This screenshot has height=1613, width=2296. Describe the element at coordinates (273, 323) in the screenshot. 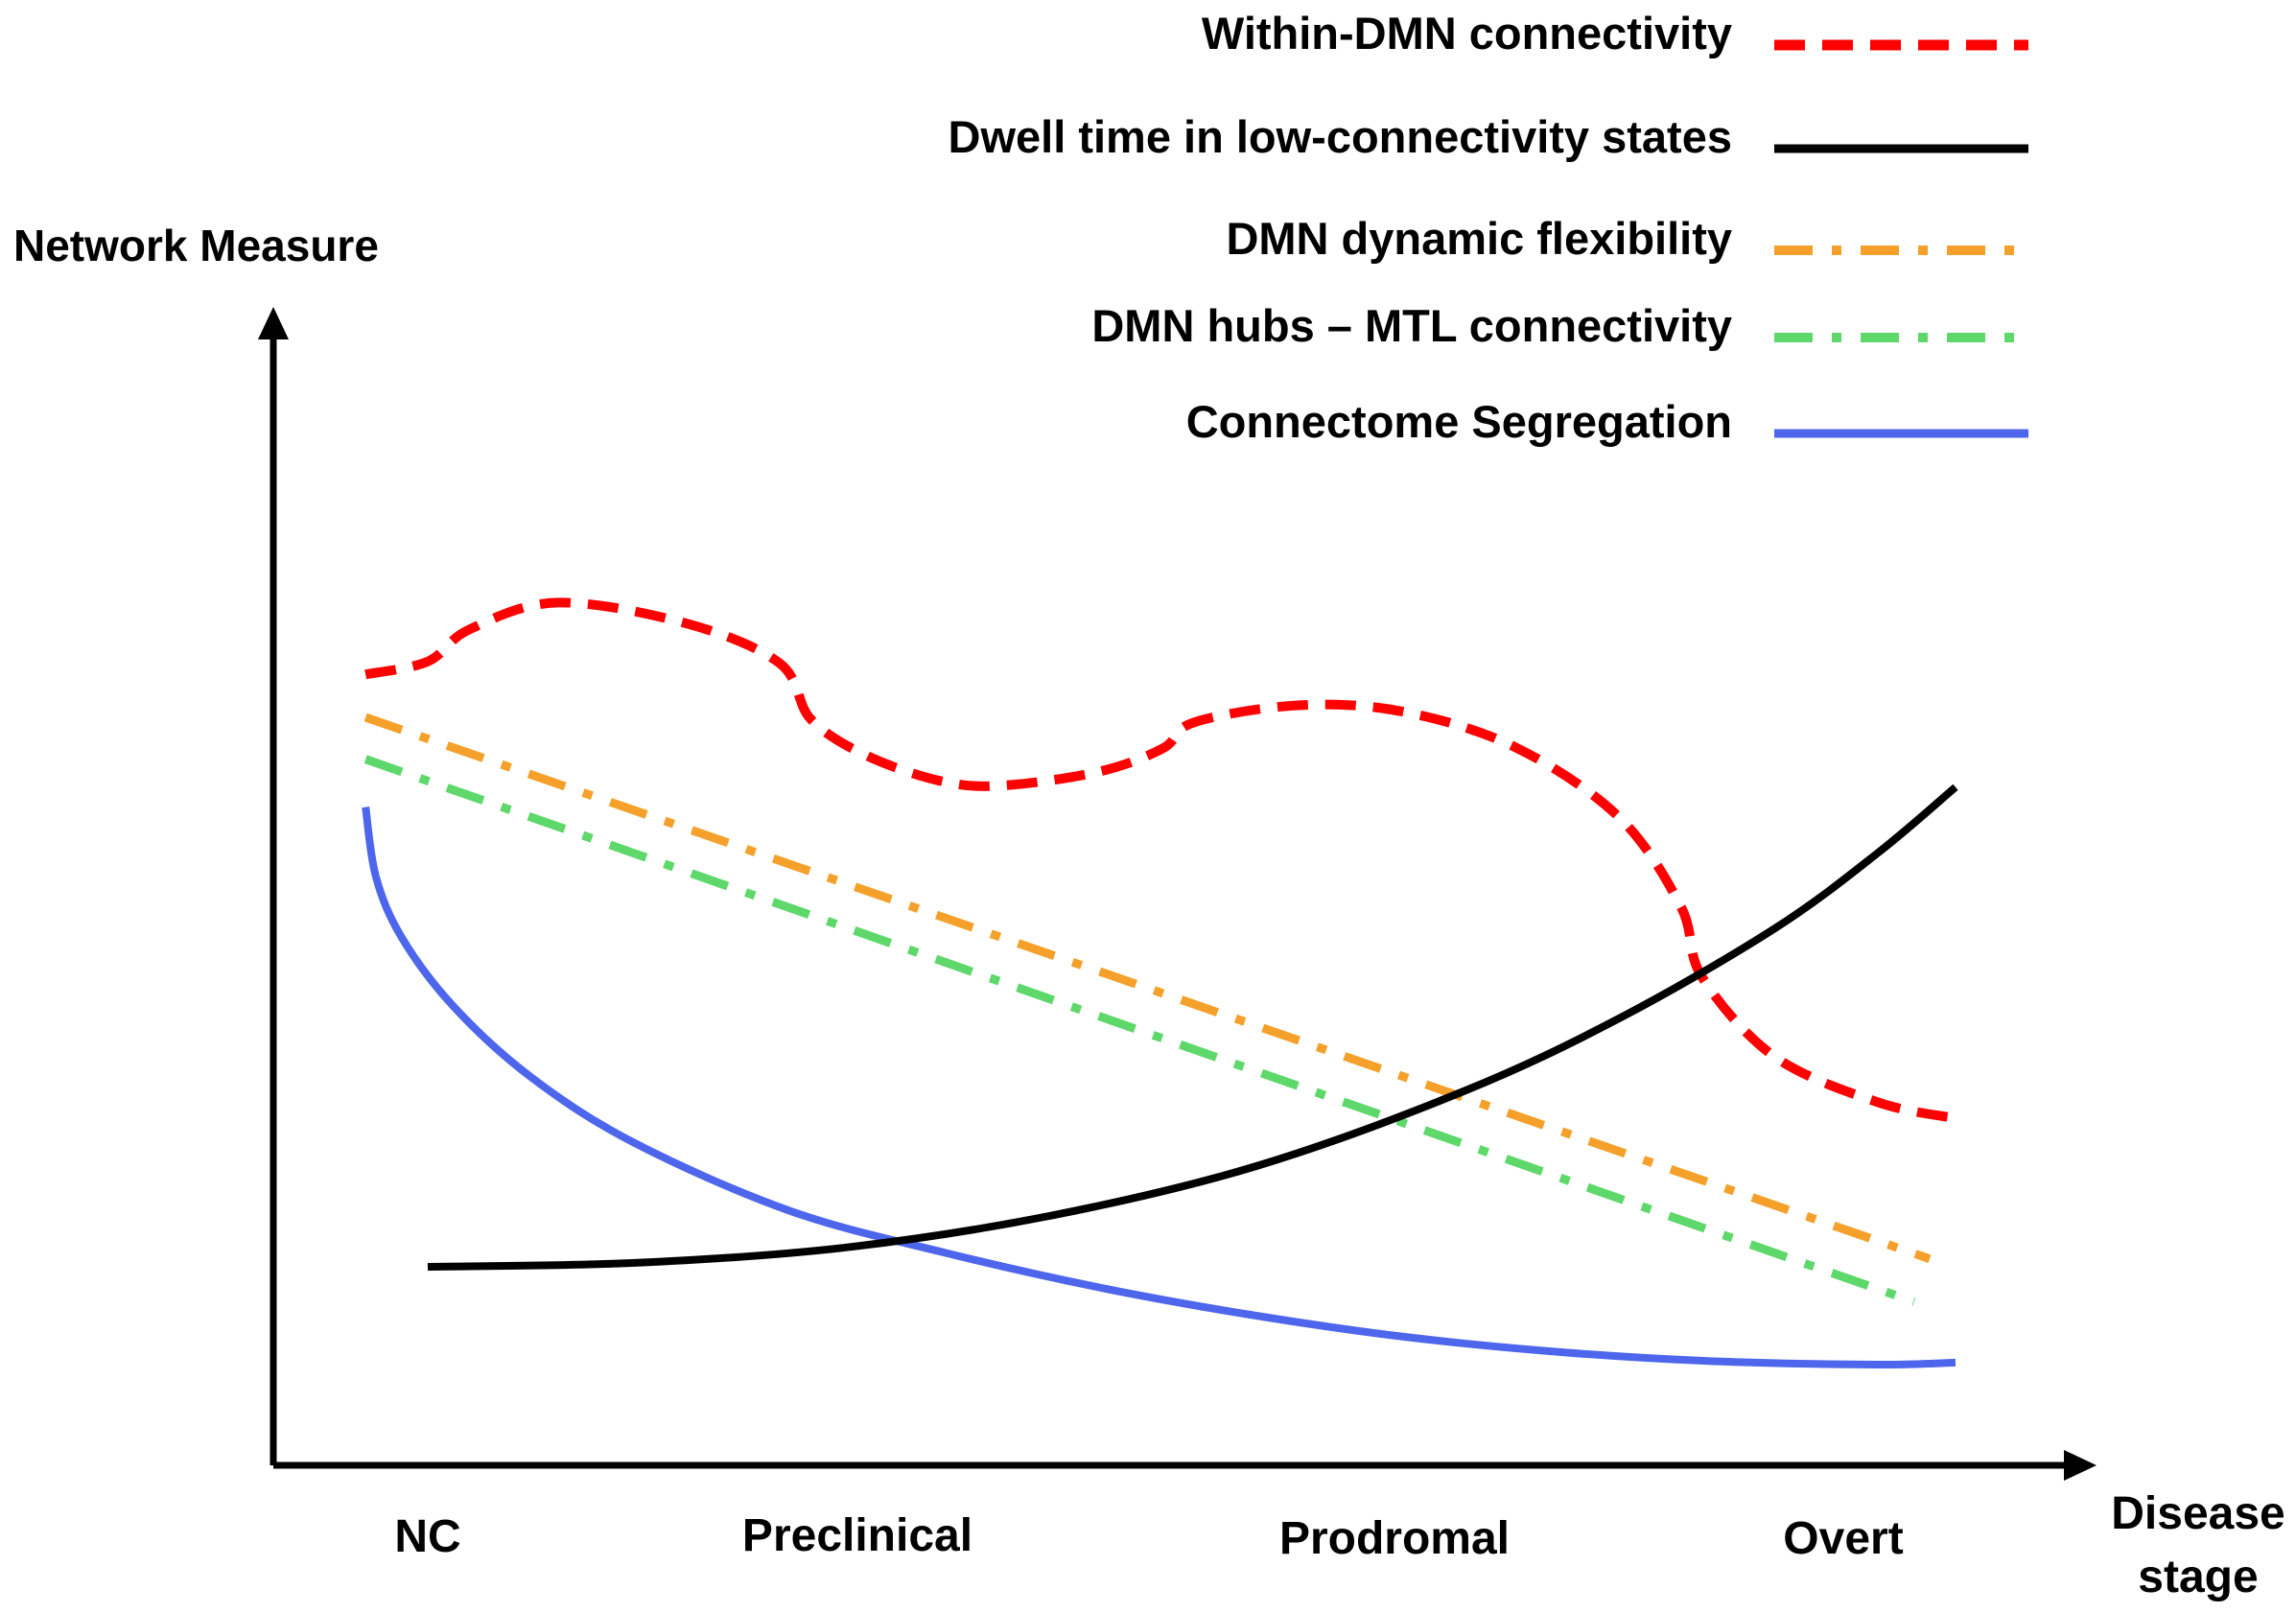

I see `y-axis-arrowhead` at that location.